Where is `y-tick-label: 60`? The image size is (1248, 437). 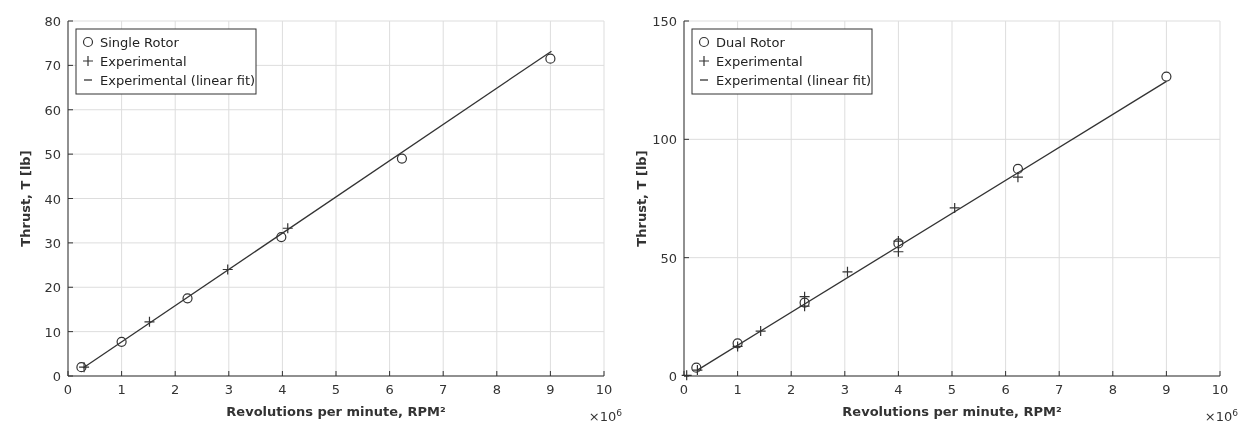
y-tick-label: 60 is located at coordinates (52, 110).